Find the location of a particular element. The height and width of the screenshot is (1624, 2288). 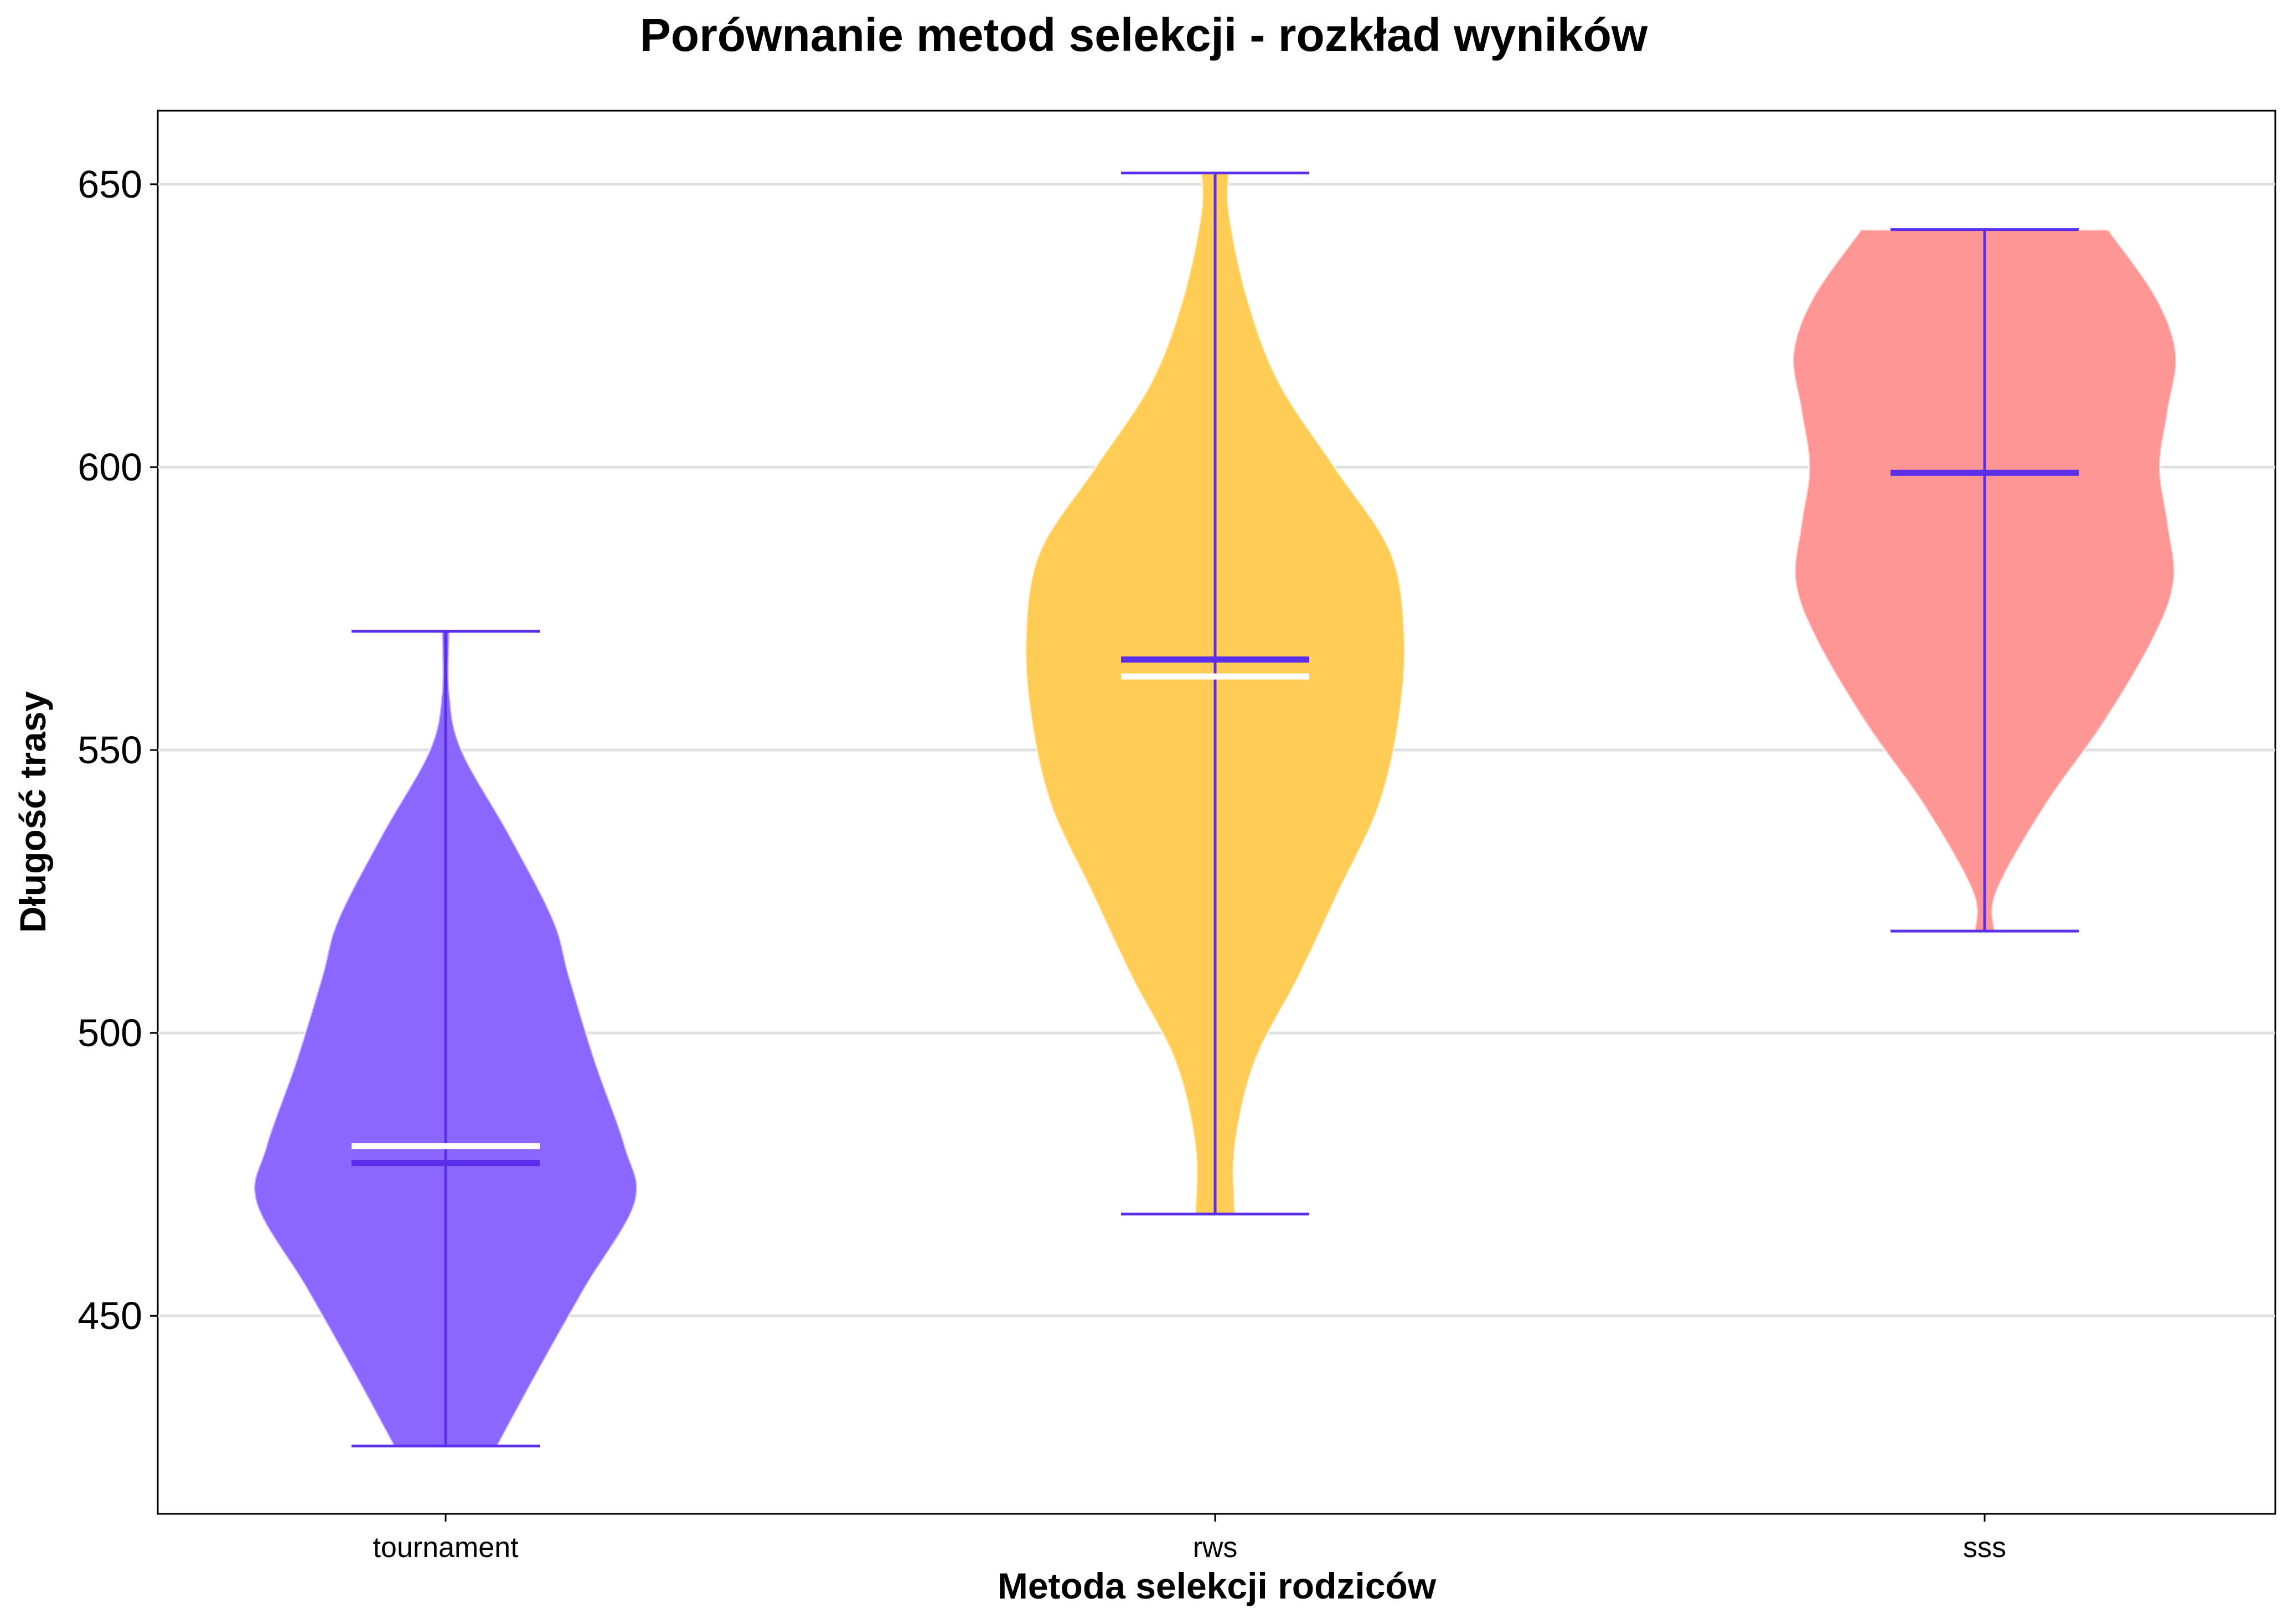

x-axis-label: Metoda selekcji rodziców is located at coordinates (1217, 1585).